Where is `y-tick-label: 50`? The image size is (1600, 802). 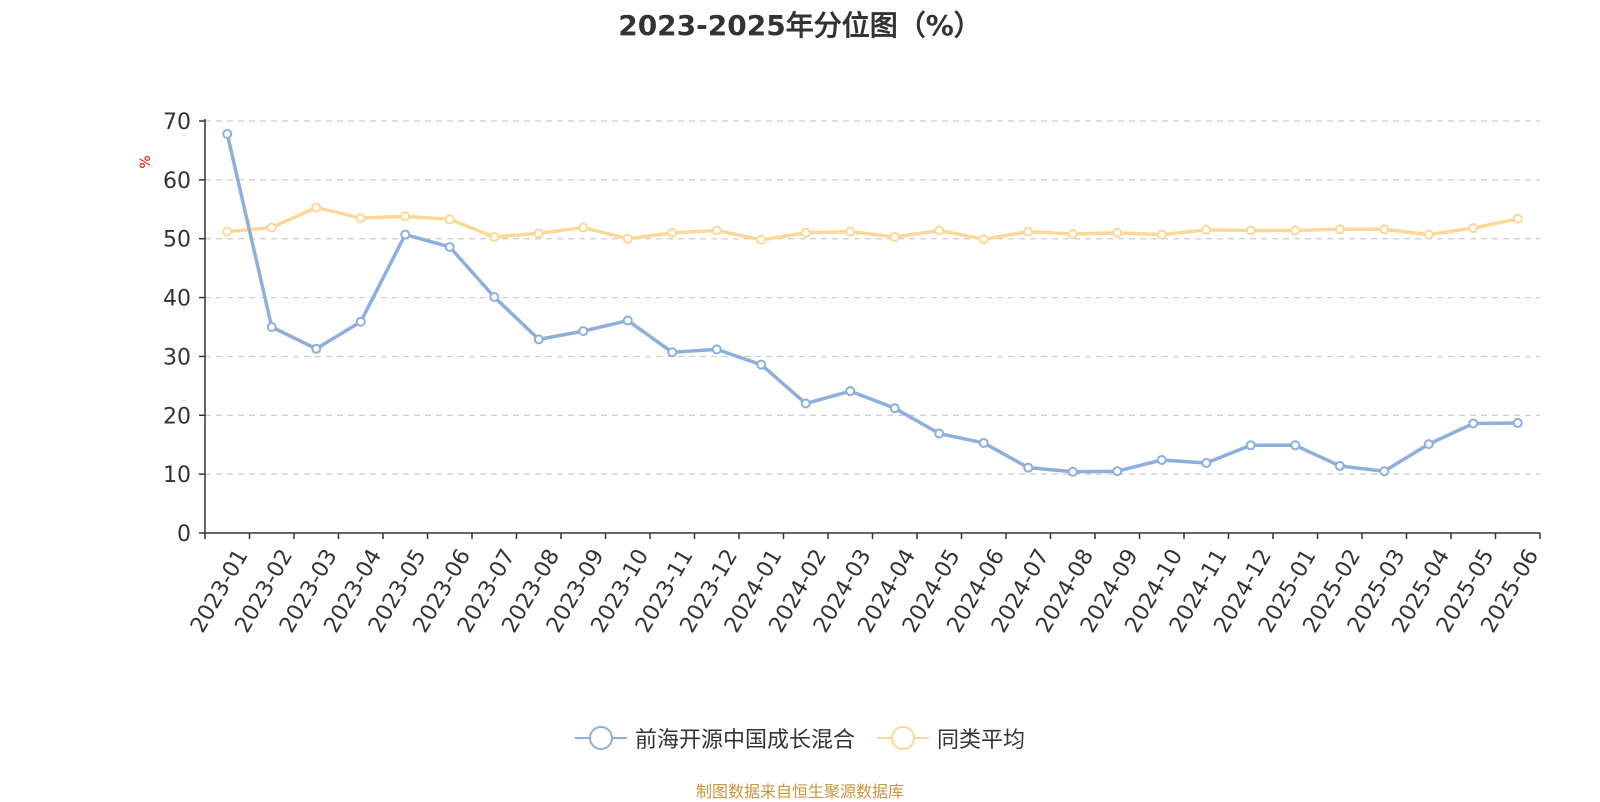 y-tick-label: 50 is located at coordinates (177, 240).